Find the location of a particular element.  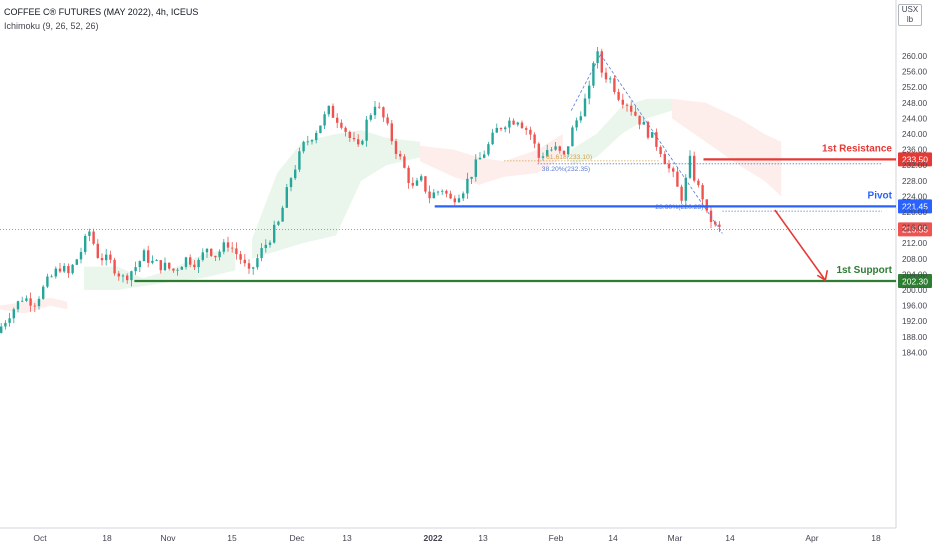

price-tick: 236.00 is located at coordinates (914, 150).